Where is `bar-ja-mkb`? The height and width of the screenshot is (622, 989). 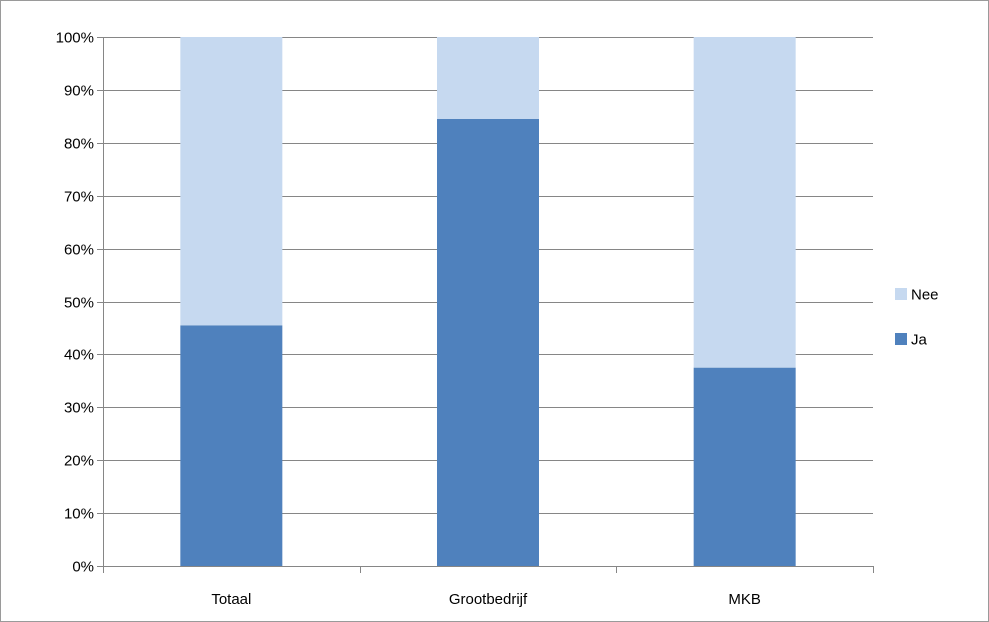
bar-ja-mkb is located at coordinates (744, 466).